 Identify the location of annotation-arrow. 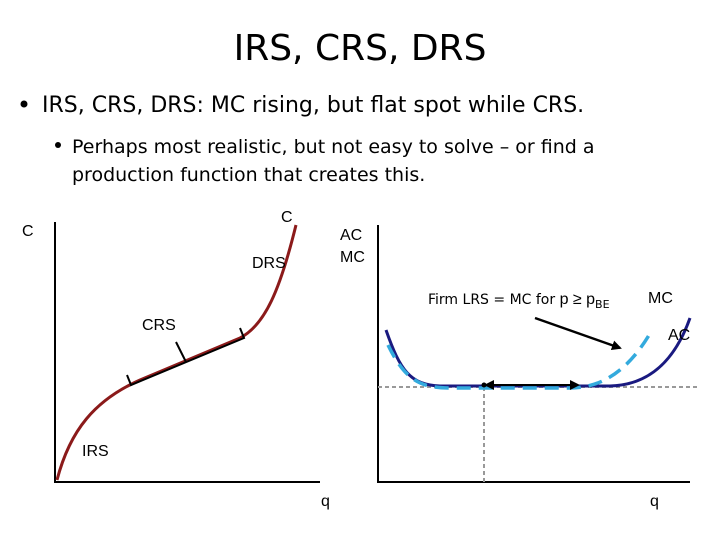
(578, 333).